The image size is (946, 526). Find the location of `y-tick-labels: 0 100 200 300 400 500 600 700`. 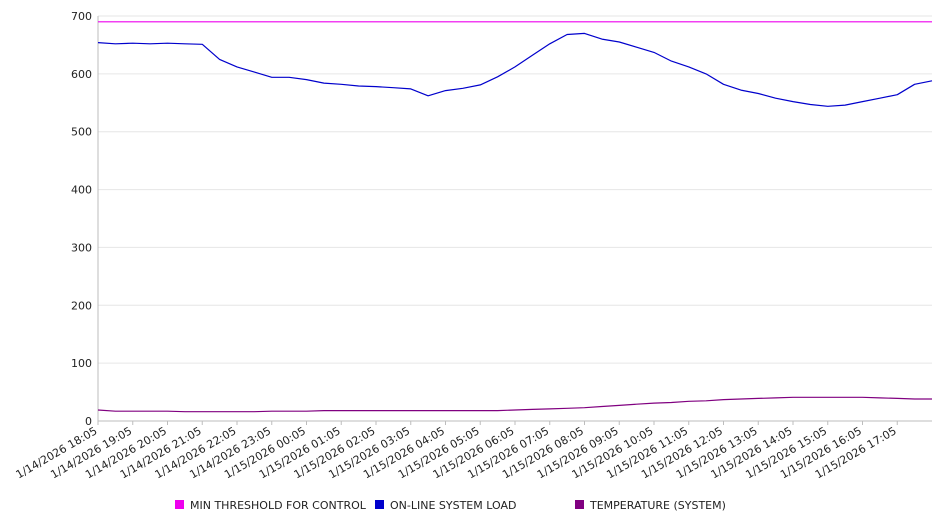

y-tick-labels: 0 100 200 300 400 500 600 700 is located at coordinates (81, 219).